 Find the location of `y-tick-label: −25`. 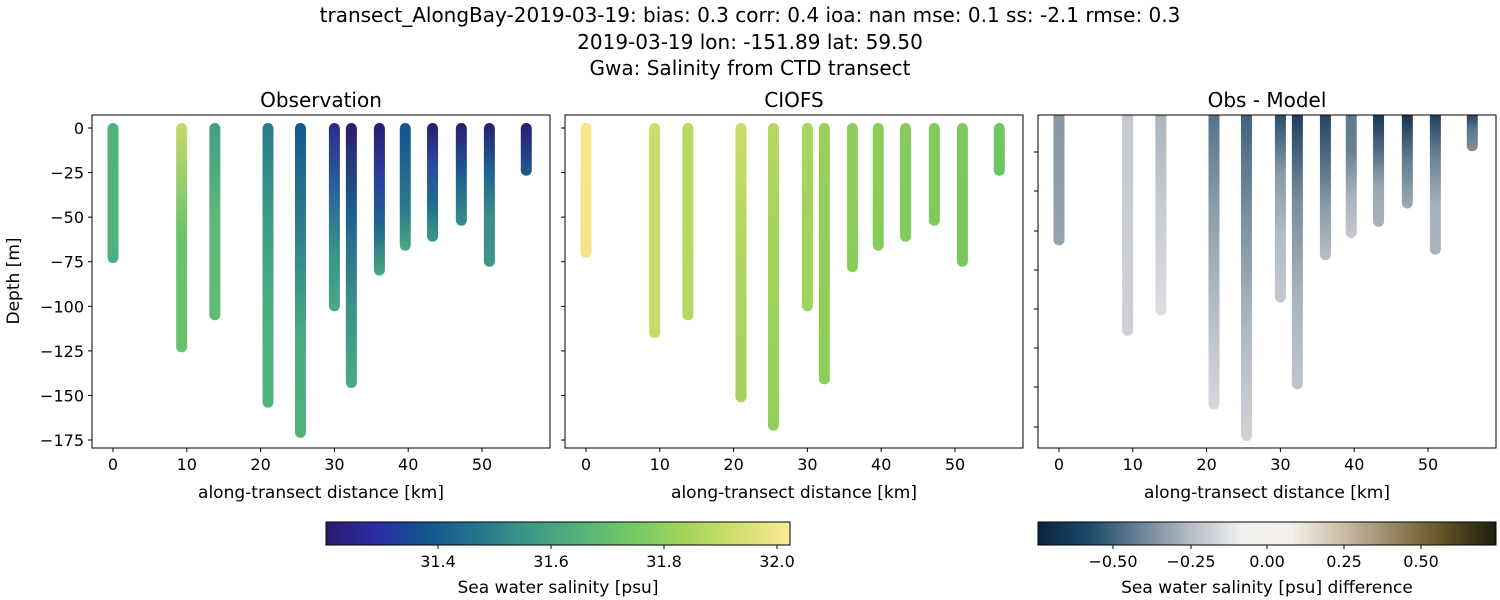

y-tick-label: −25 is located at coordinates (67, 173).